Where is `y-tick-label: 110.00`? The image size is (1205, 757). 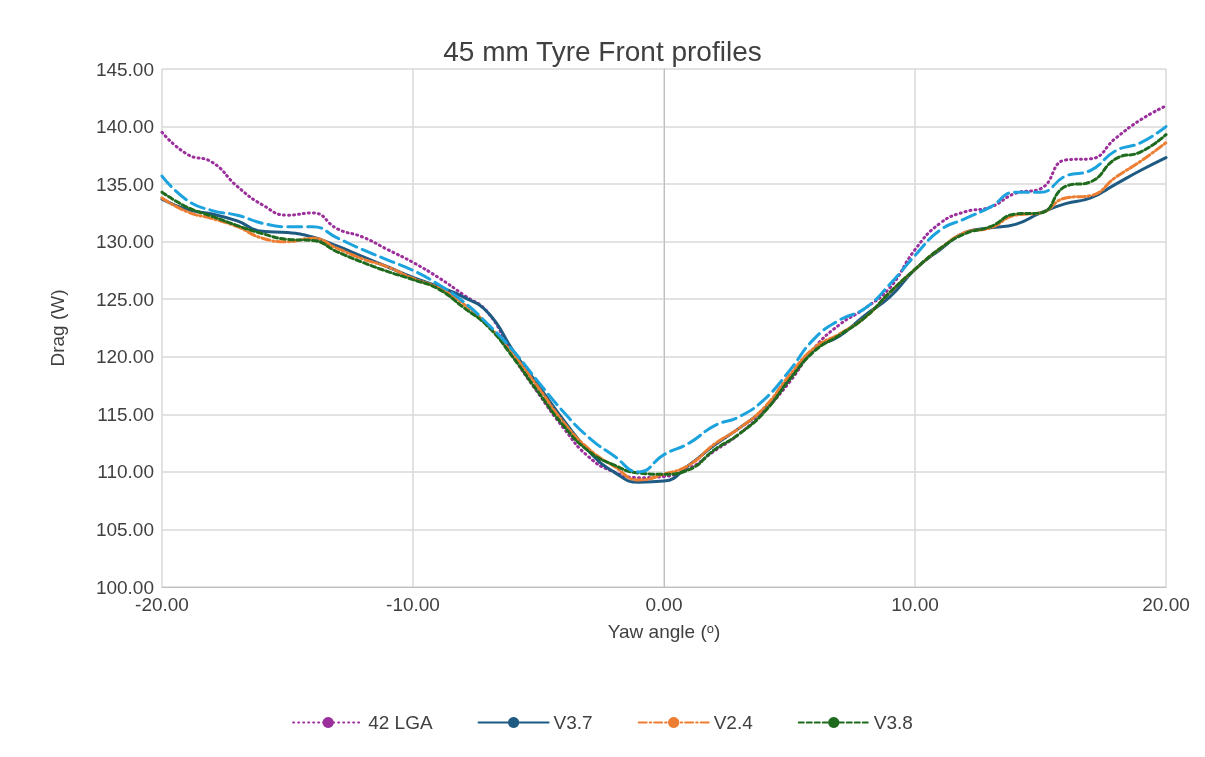 y-tick-label: 110.00 is located at coordinates (125, 472).